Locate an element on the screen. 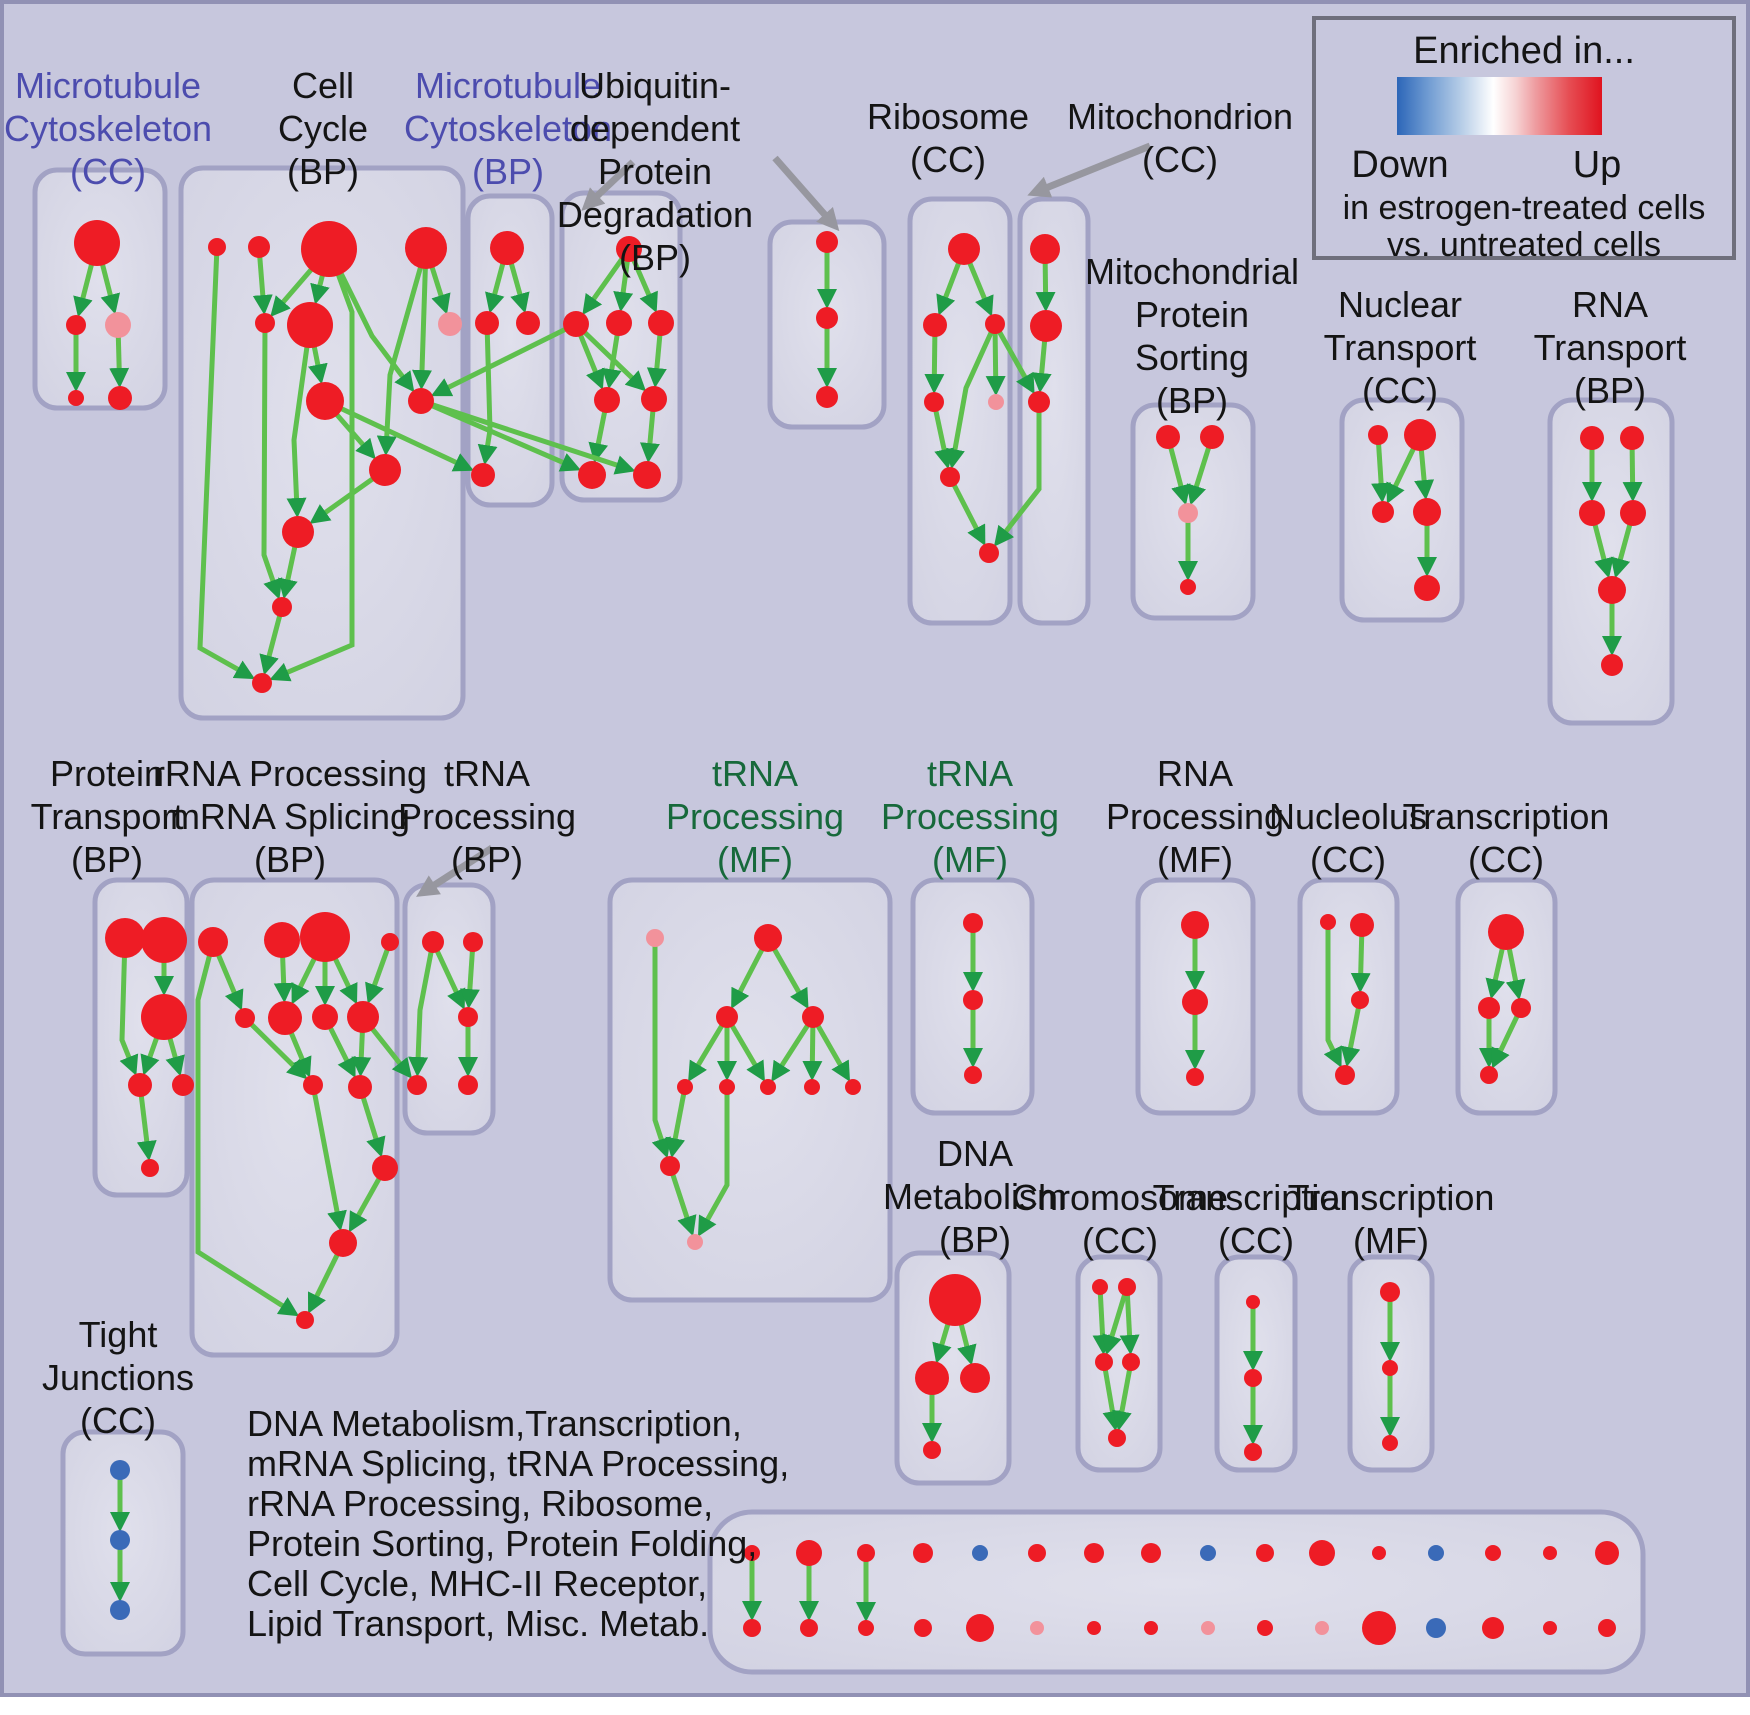  node-transcription-mf is located at coordinates (1390, 1292).